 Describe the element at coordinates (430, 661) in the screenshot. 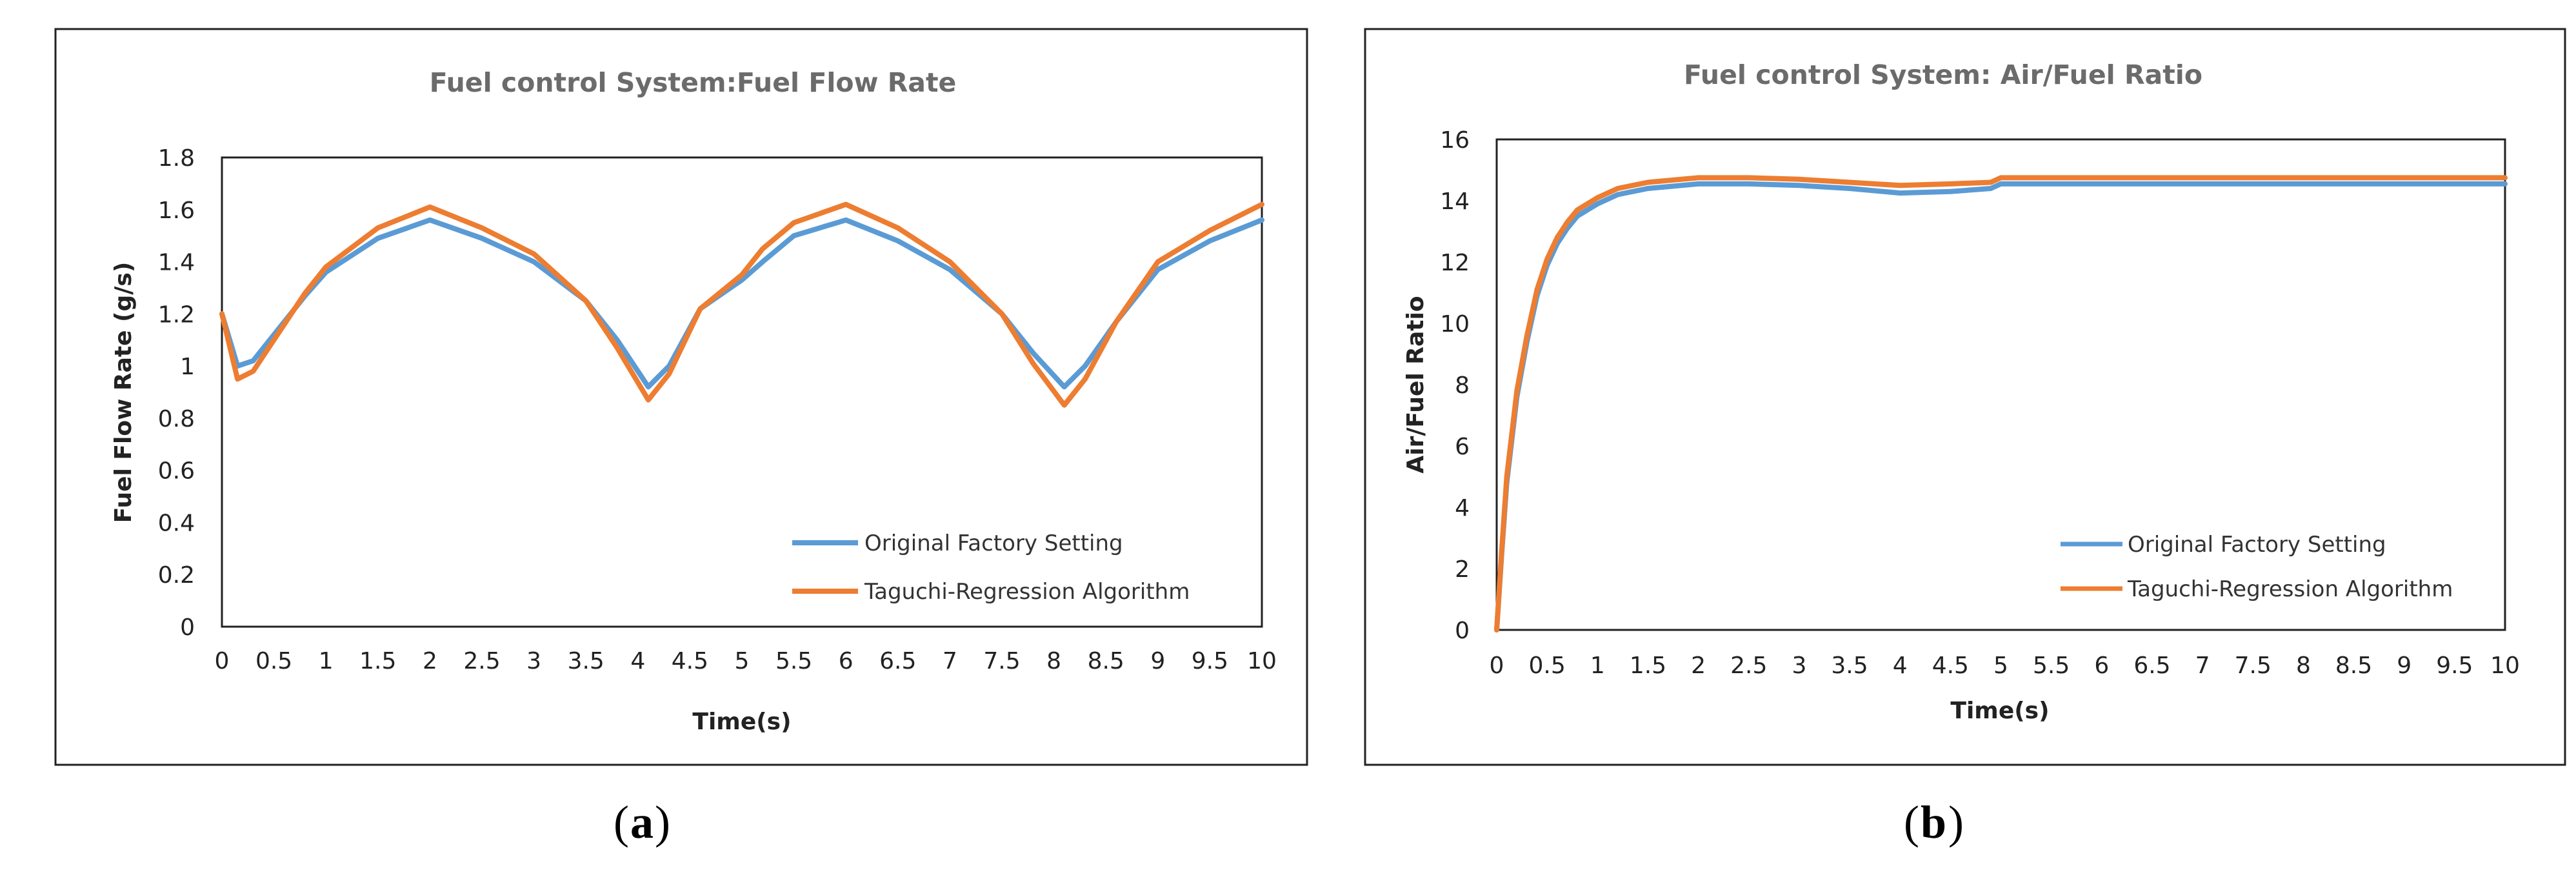

I see `chart-a-x-tick-4: 2` at that location.